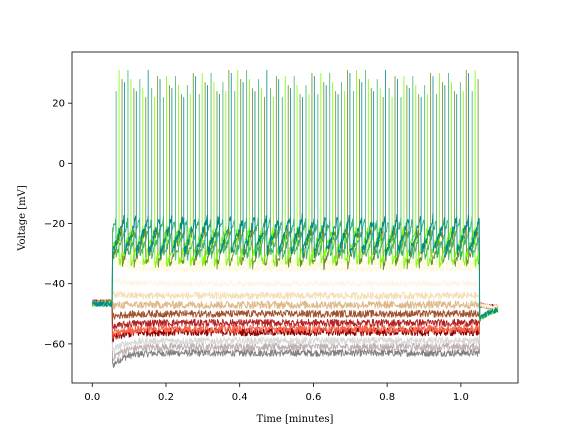 This screenshot has width=576, height=432. I want to click on y-axis-label: Voltage [mV], so click(22, 218).